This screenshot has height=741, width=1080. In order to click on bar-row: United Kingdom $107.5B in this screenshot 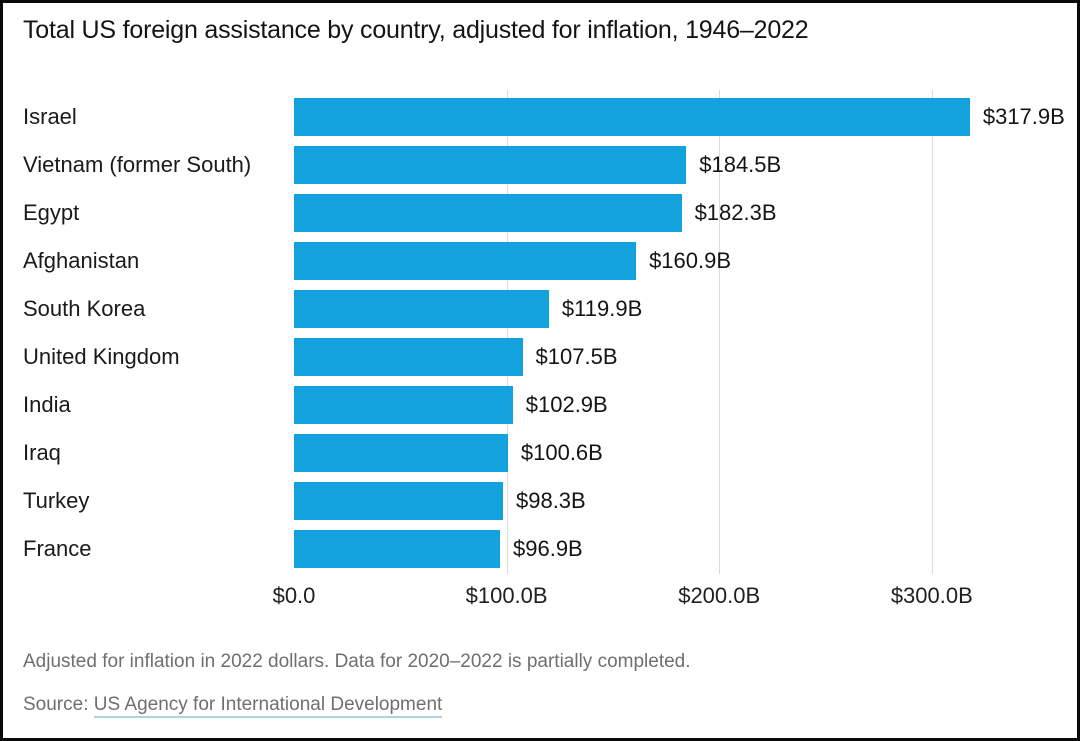, I will do `click(541, 357)`.